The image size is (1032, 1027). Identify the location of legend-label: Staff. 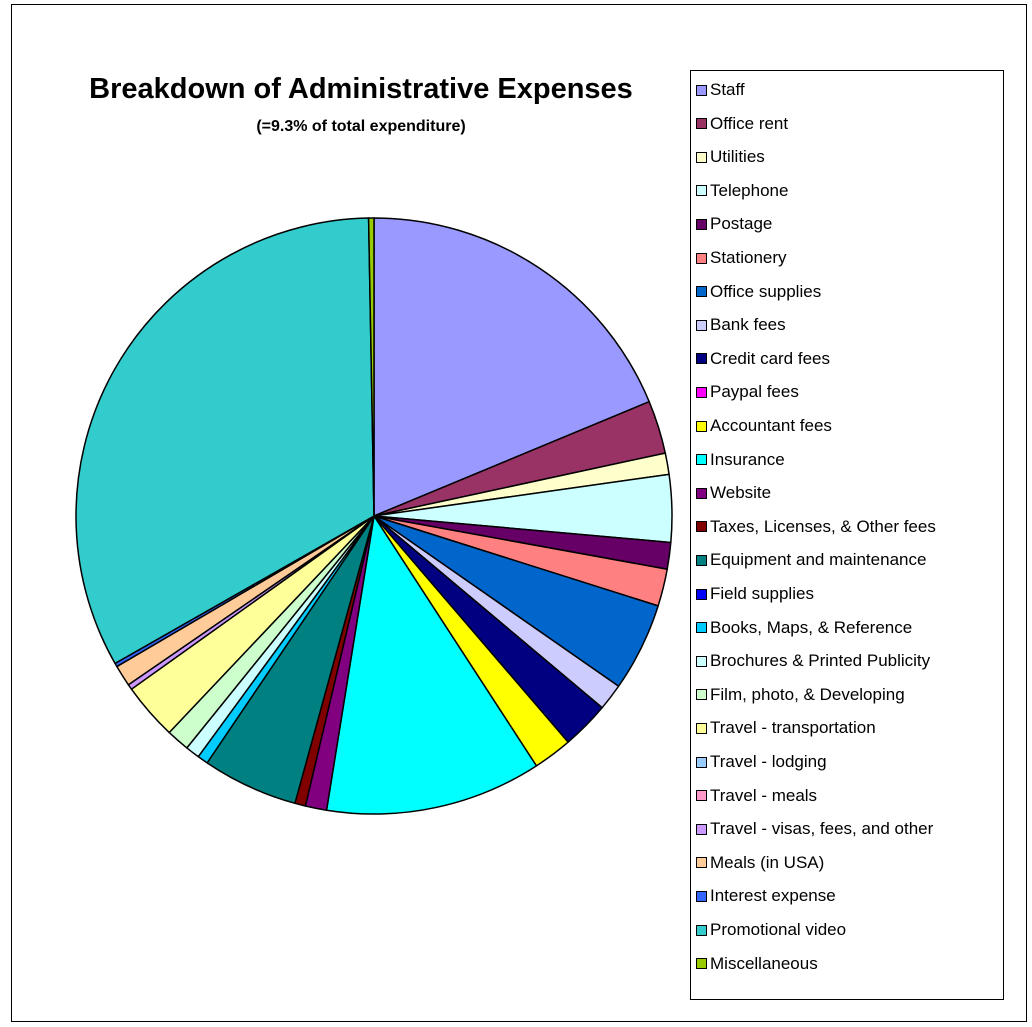
(727, 89).